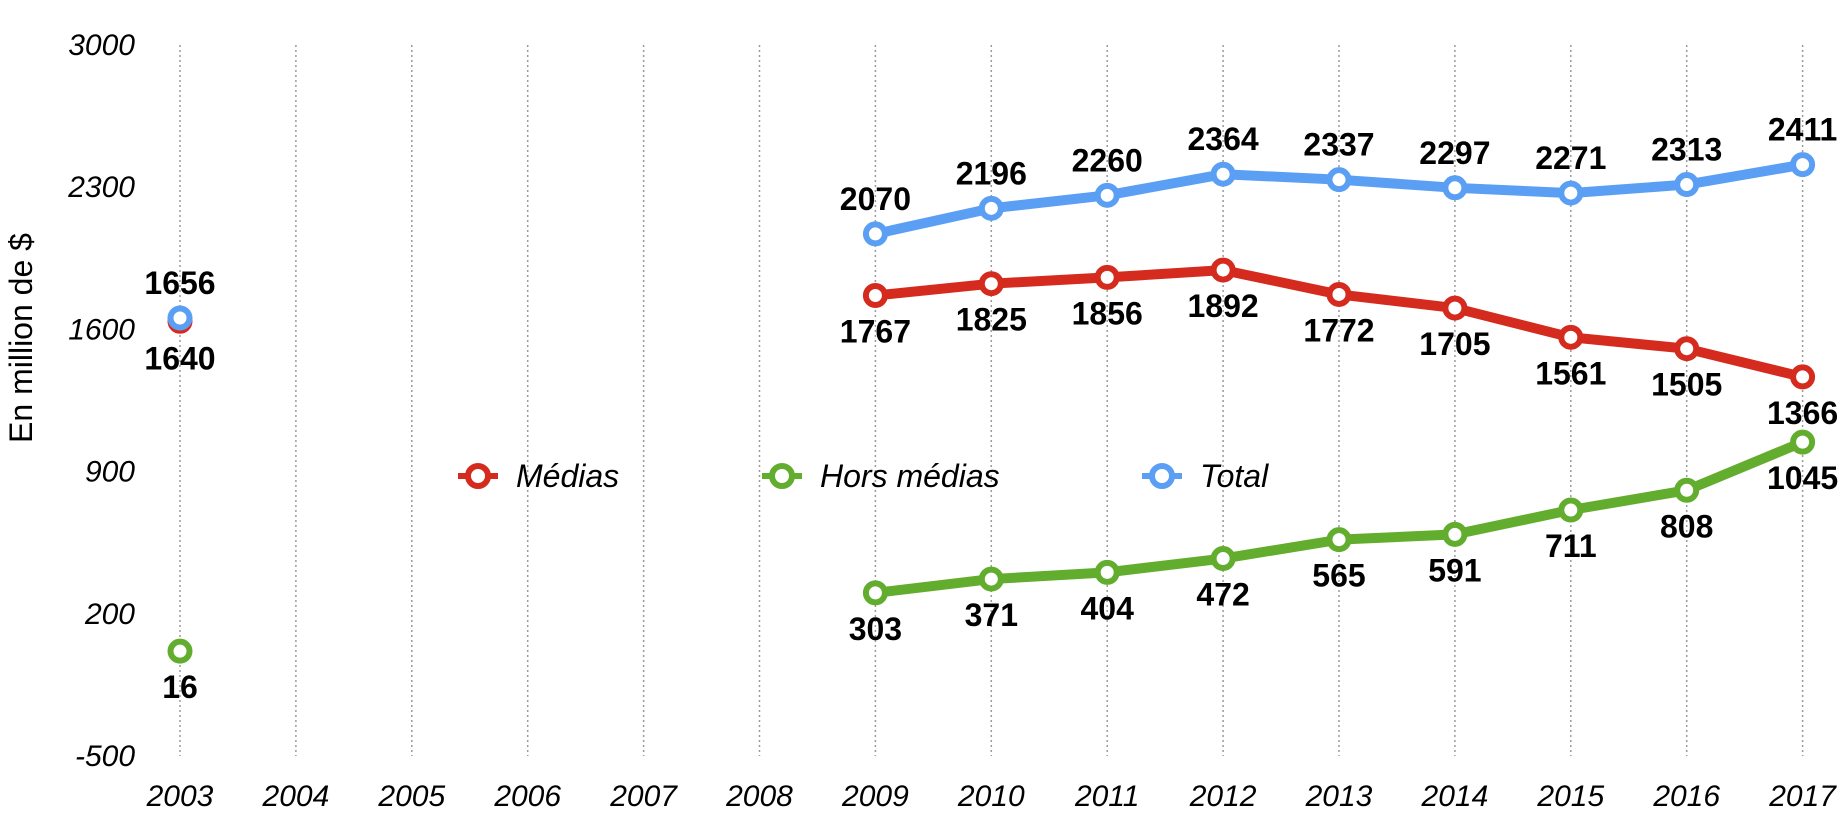 This screenshot has height=814, width=1848. What do you see at coordinates (101, 329) in the screenshot?
I see `y-tick-label: 1600` at bounding box center [101, 329].